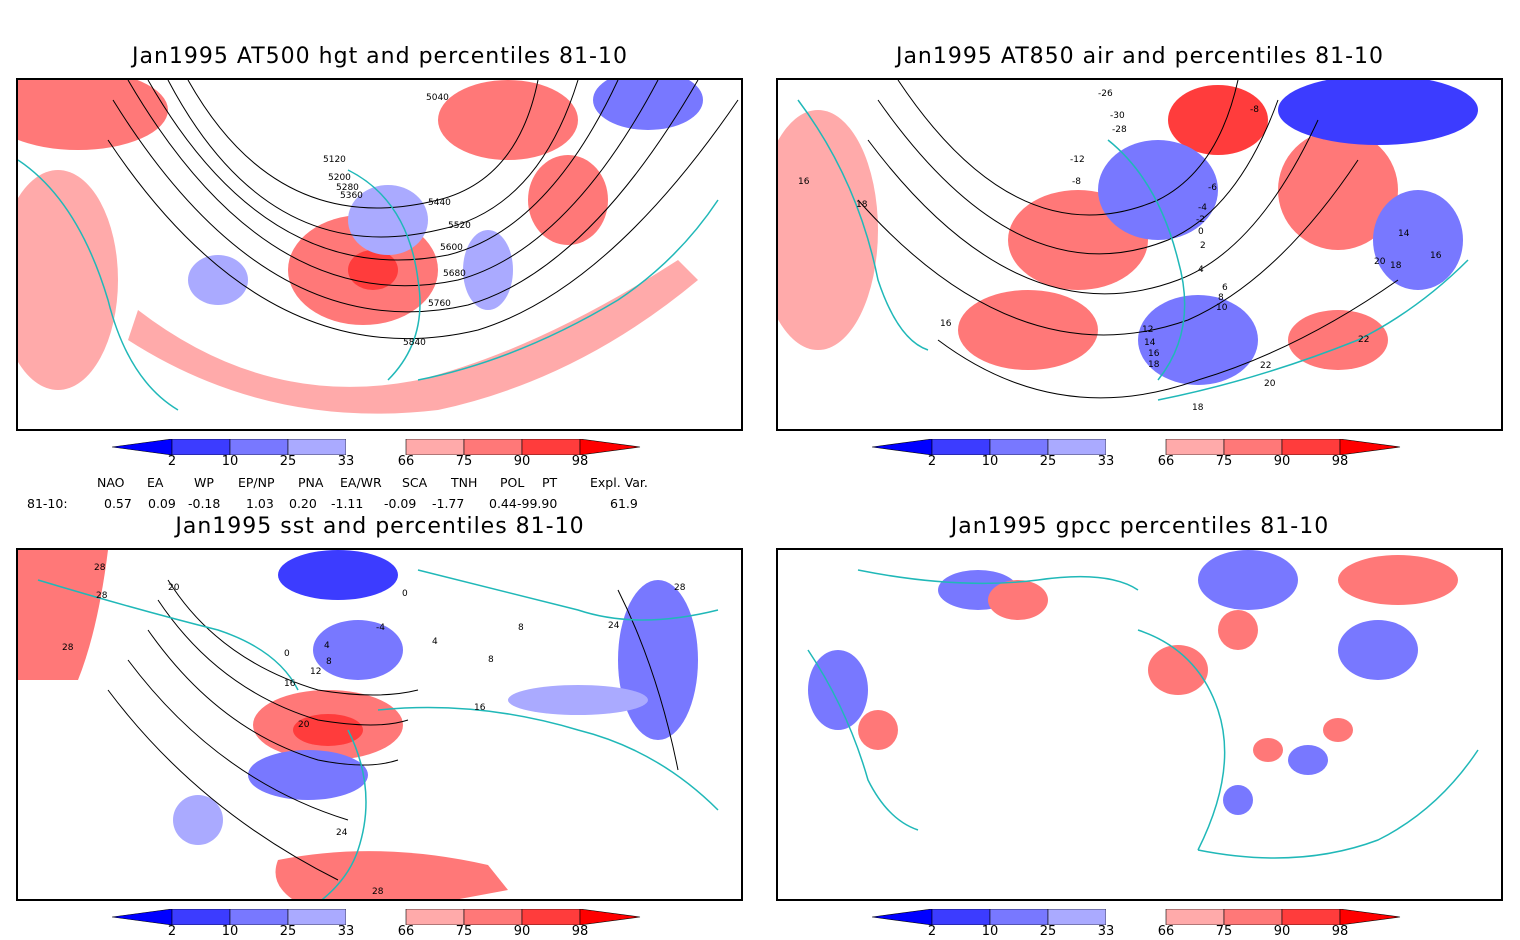  Describe the element at coordinates (358, 650) in the screenshot. I see `sst-neg-anomaly-labrador` at that location.